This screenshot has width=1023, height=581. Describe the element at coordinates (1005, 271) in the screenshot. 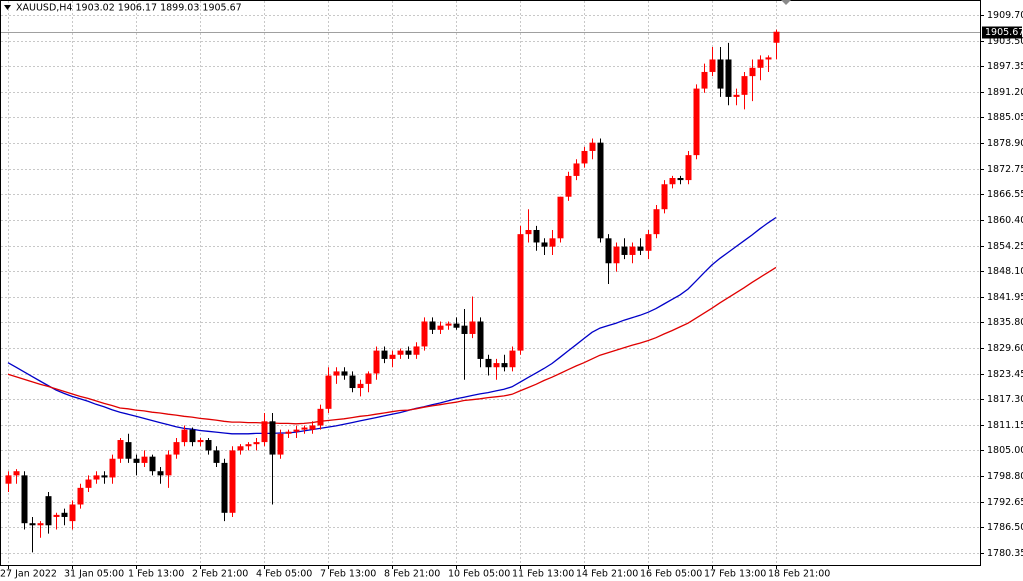

I see `y-tick-label: 1848.10` at that location.